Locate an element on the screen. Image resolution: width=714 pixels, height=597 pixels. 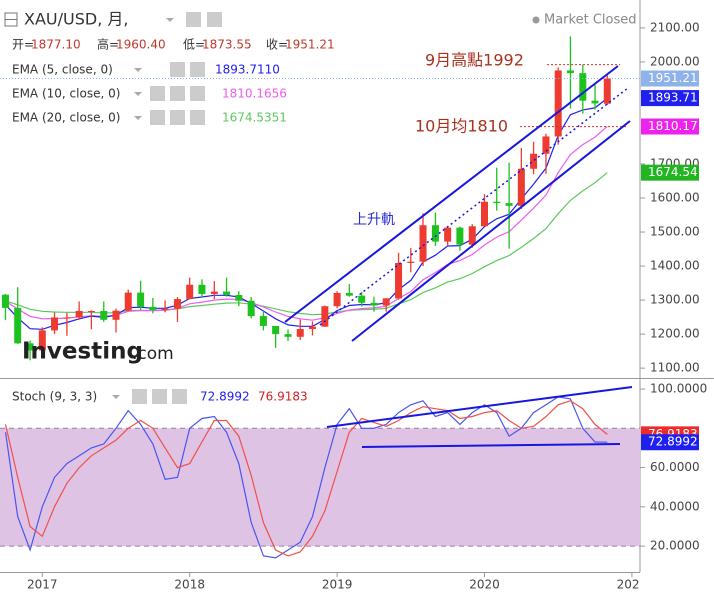
x-tick-label: 2021 is located at coordinates (632, 585).